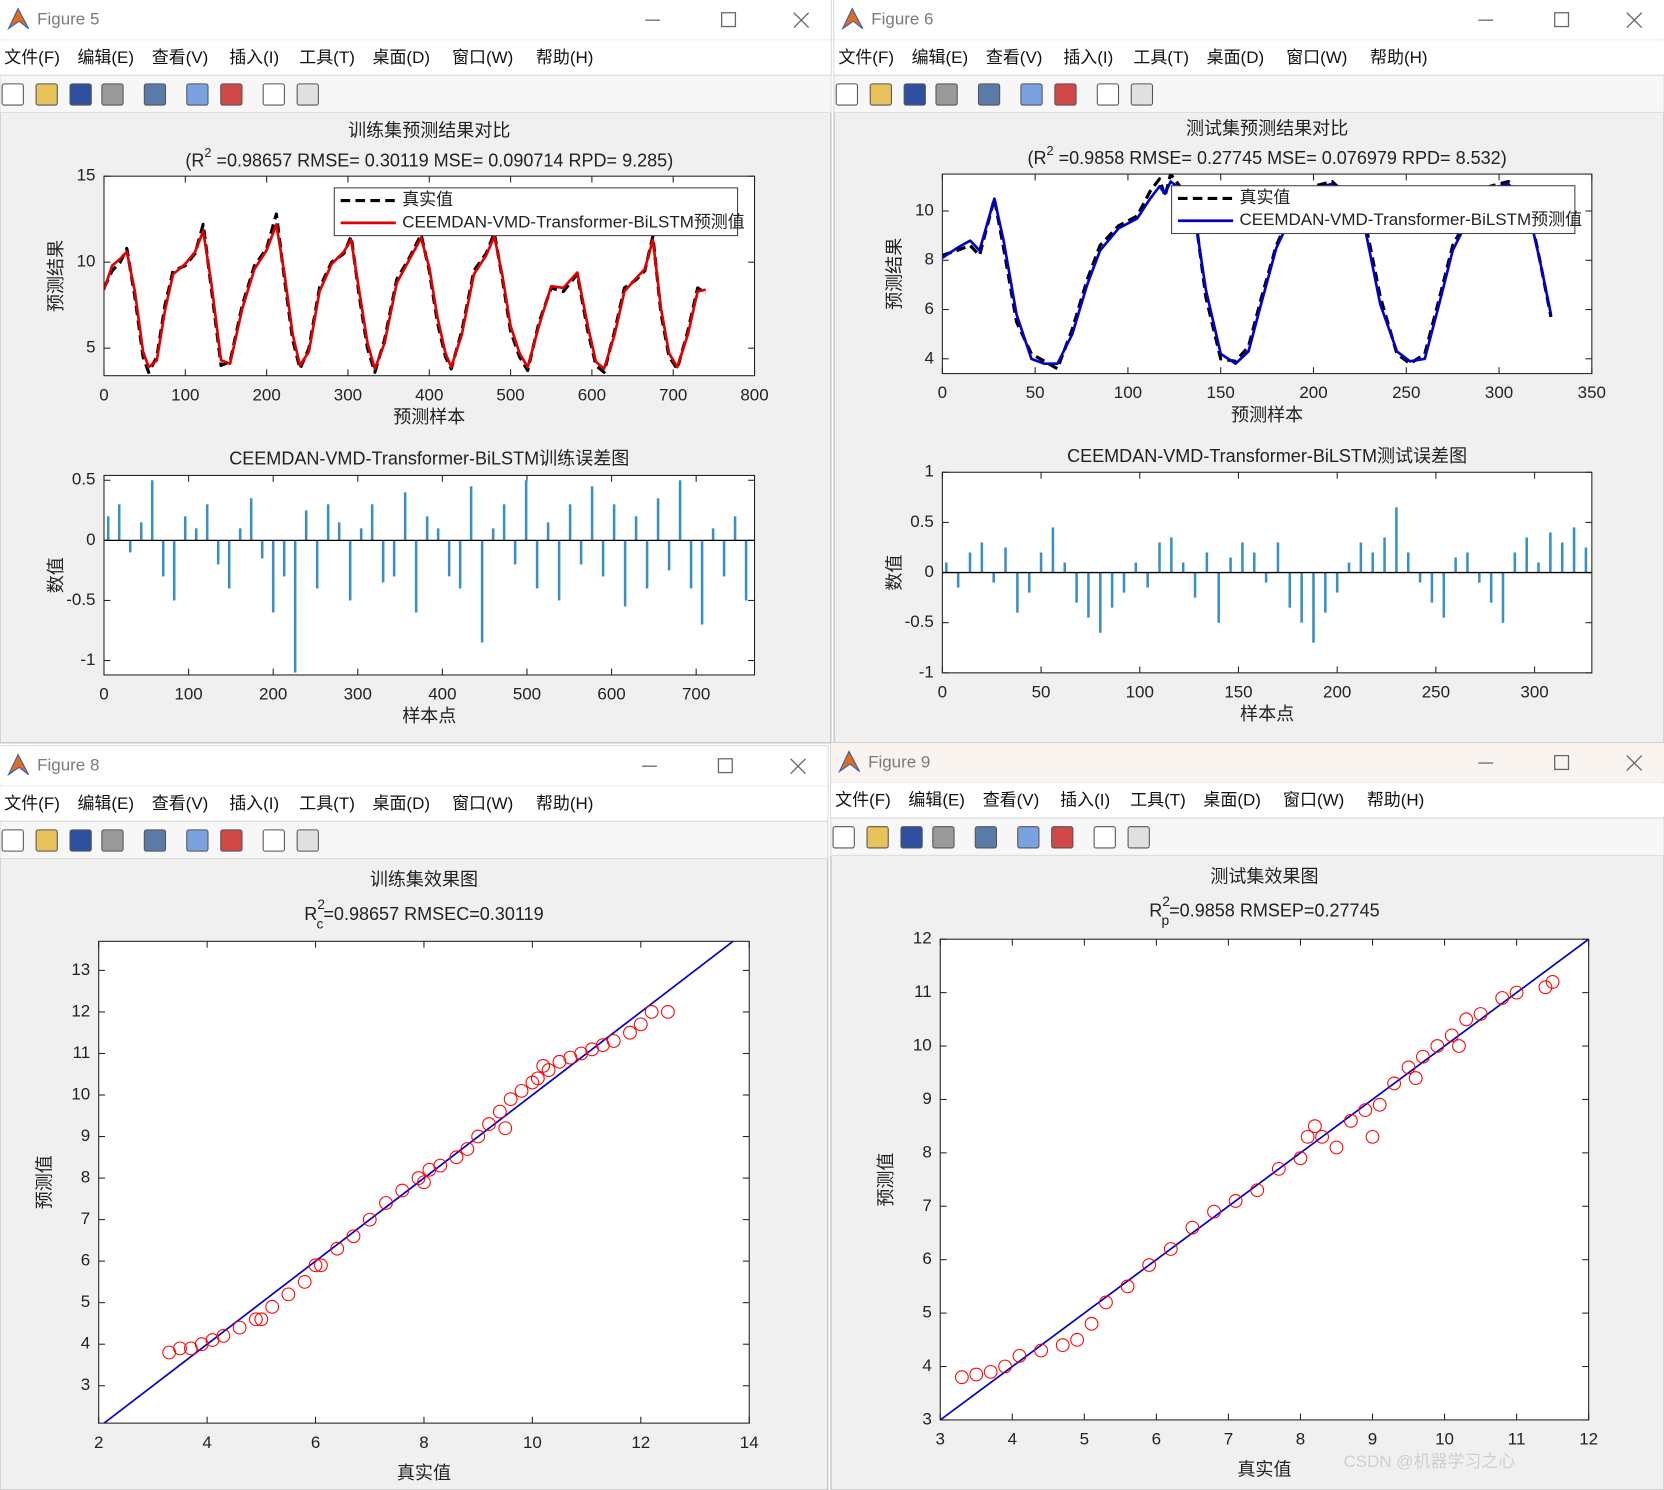 The height and width of the screenshot is (1490, 1664). I want to click on y-tick-label: 10, so click(86, 261).